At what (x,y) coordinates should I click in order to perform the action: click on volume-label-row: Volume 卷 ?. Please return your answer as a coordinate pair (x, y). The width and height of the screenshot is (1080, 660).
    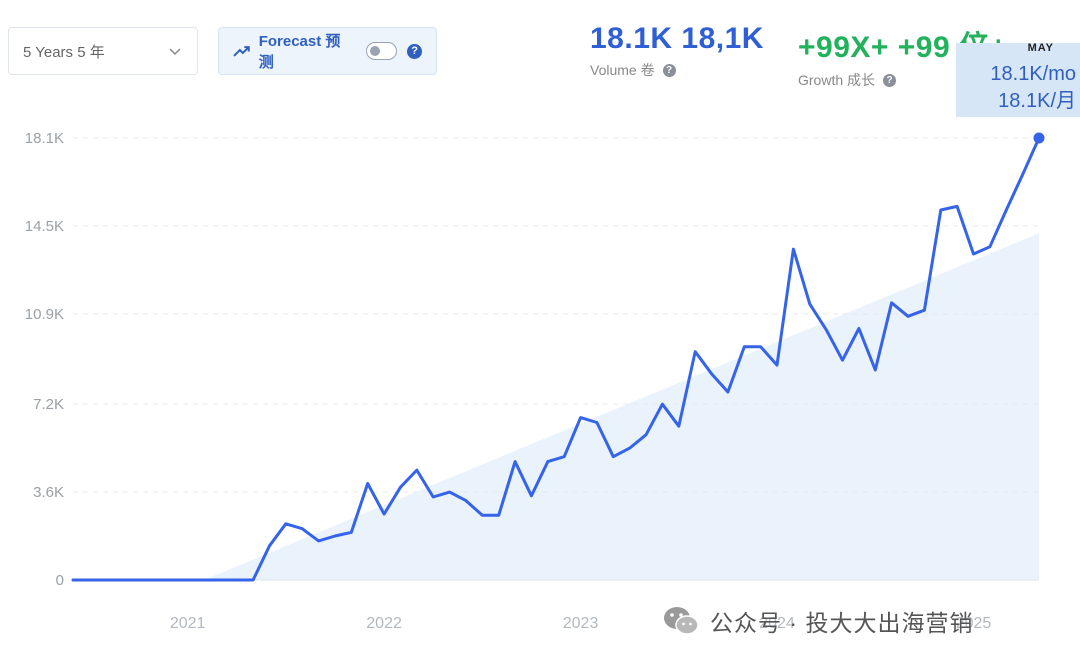
    Looking at the image, I should click on (677, 70).